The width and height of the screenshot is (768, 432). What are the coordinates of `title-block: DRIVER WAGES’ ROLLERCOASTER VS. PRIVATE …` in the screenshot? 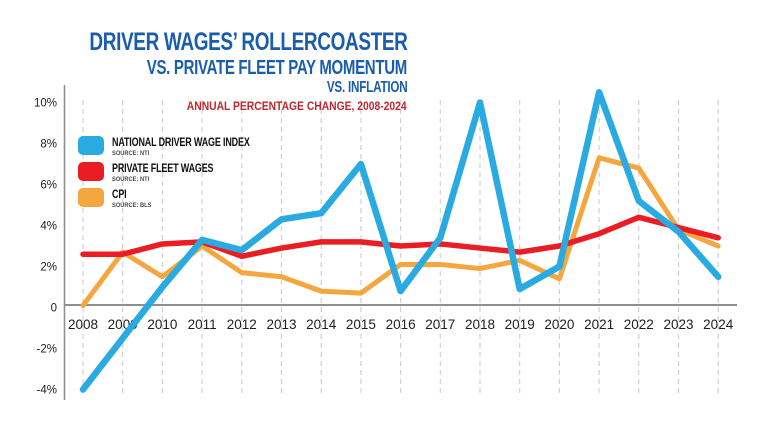 It's located at (204, 71).